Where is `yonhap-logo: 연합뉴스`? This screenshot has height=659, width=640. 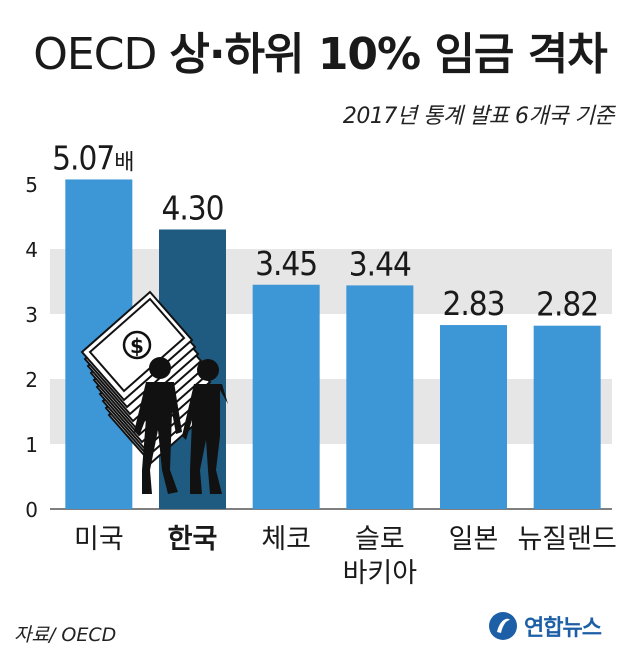 yonhap-logo: 연합뉴스 is located at coordinates (545, 626).